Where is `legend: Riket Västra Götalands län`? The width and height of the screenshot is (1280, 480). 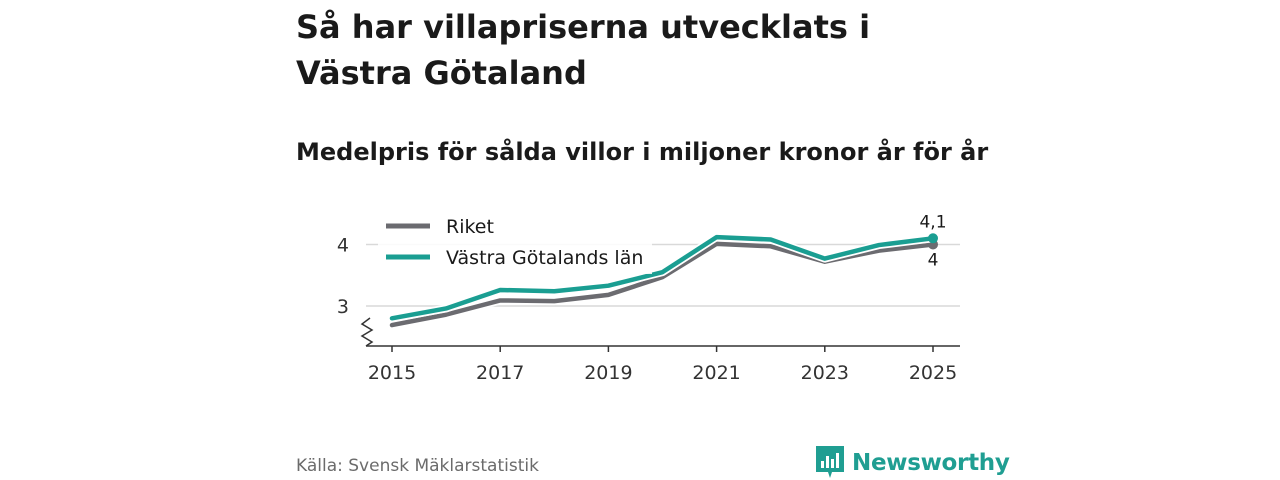 legend: Riket Västra Götalands län is located at coordinates (515, 241).